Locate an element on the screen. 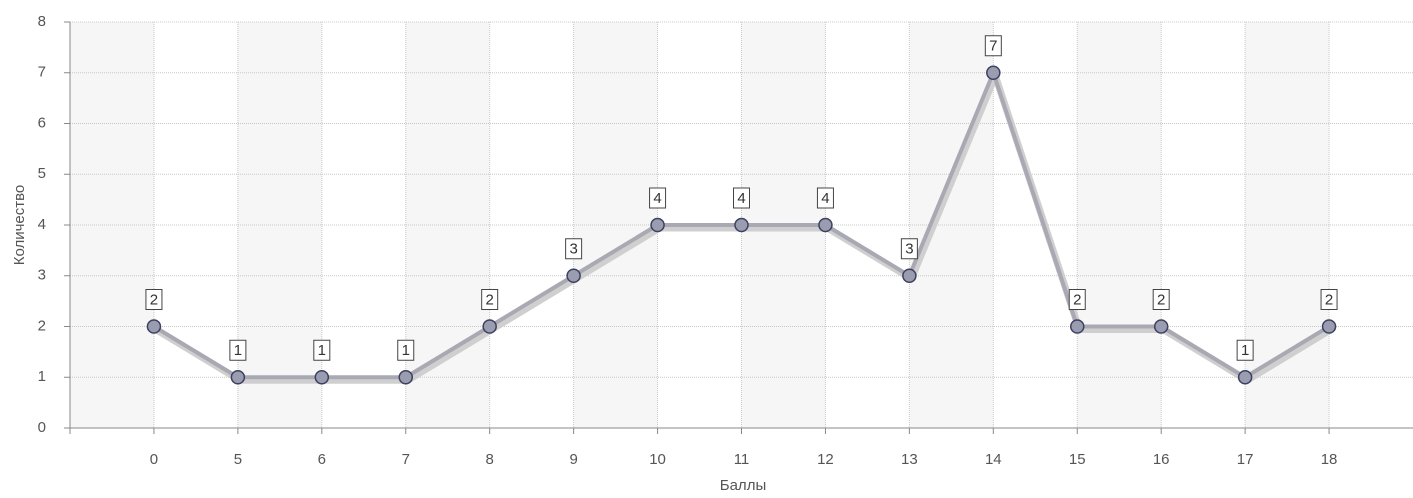  x-tick-label: 18 is located at coordinates (1329, 459).